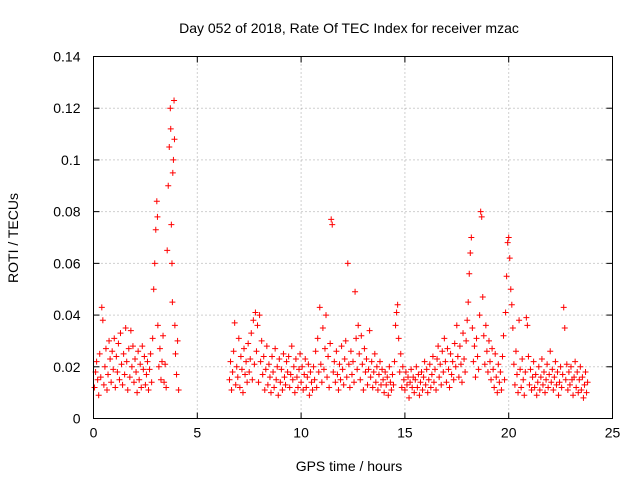 Image resolution: width=640 pixels, height=480 pixels. What do you see at coordinates (66, 367) in the screenshot?
I see `y-tick-label: 0.02` at bounding box center [66, 367].